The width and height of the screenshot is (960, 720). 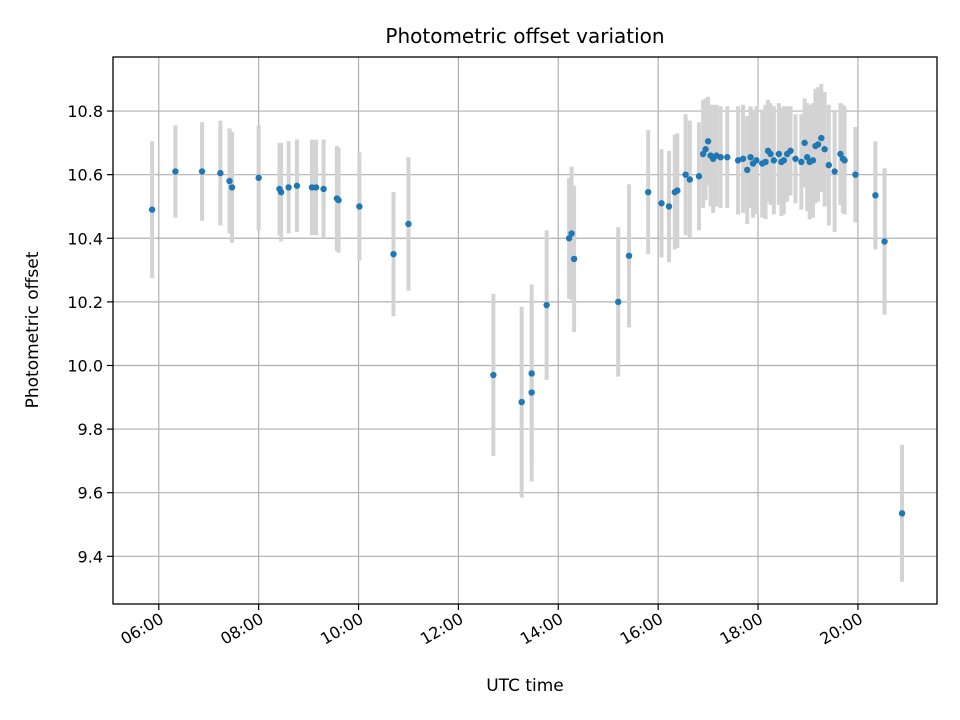 I want to click on y-tick-label: 9.8, so click(x=90, y=429).